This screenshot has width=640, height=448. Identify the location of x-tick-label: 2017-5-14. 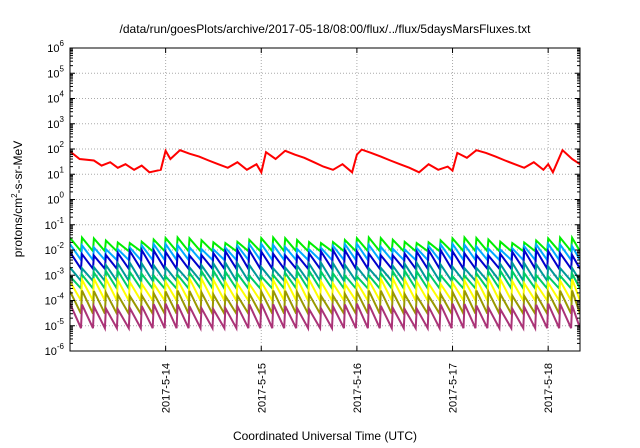
(167, 388).